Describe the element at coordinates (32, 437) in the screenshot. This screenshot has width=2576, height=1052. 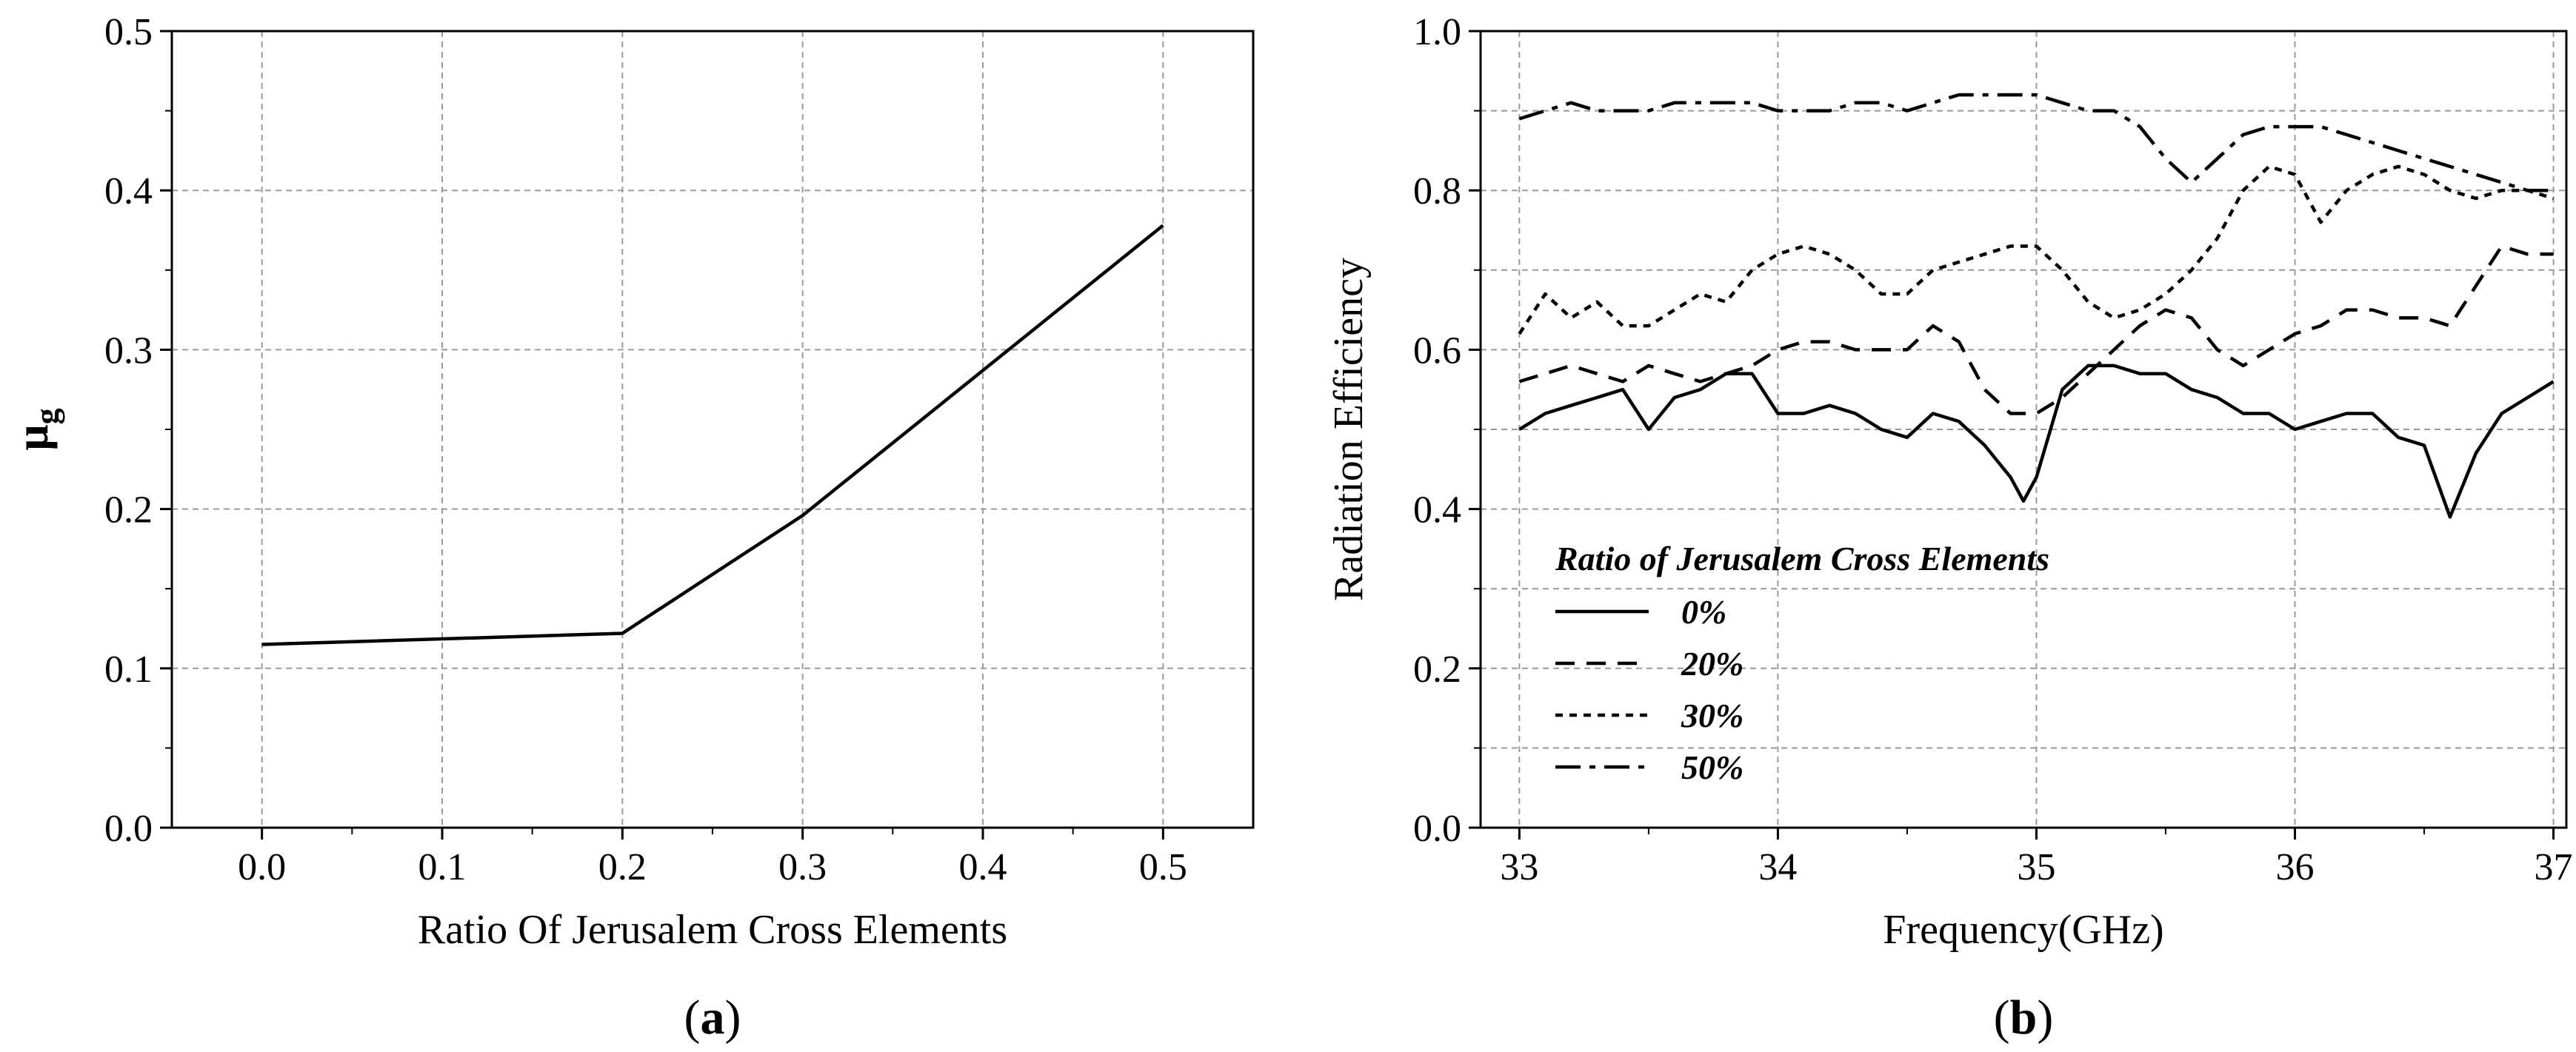
I see `a-y-axis-label-main: μ` at that location.